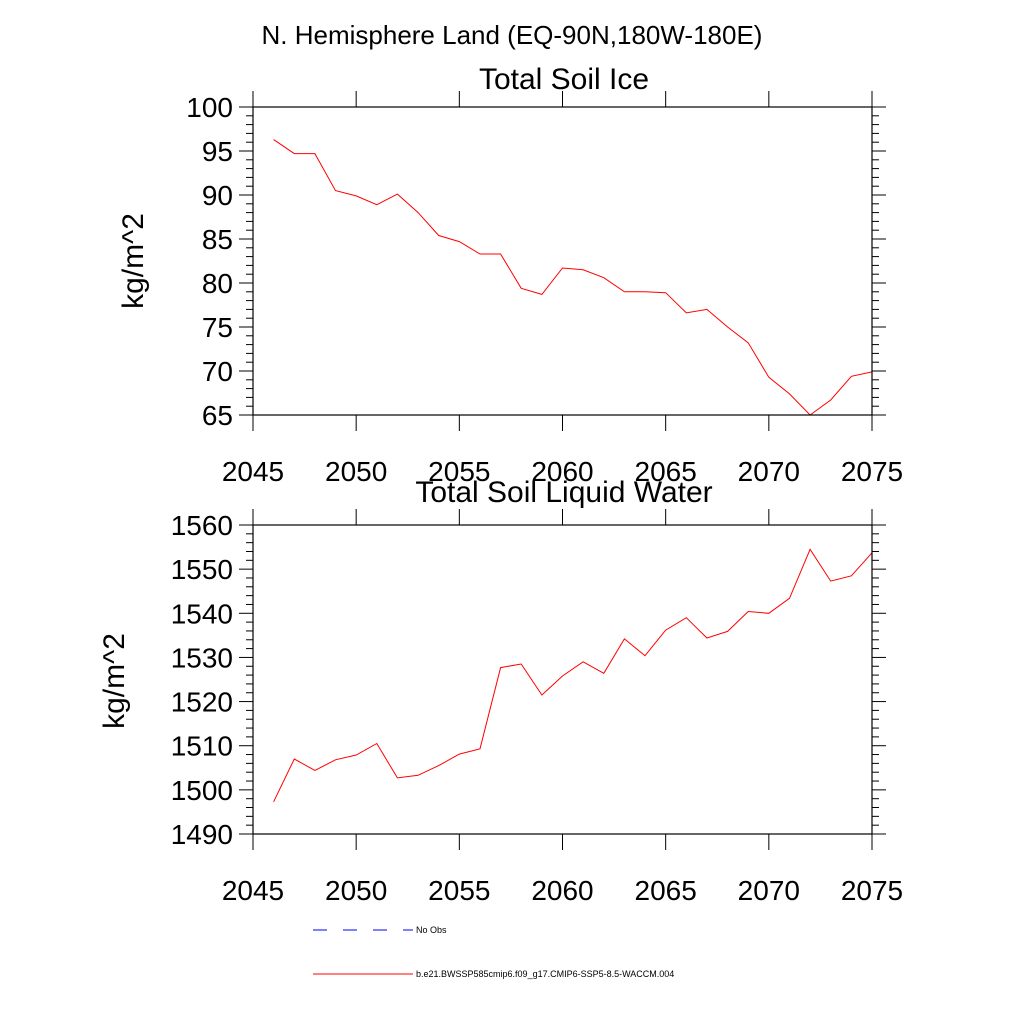  I want to click on y-tick-label: 75, so click(217, 327).